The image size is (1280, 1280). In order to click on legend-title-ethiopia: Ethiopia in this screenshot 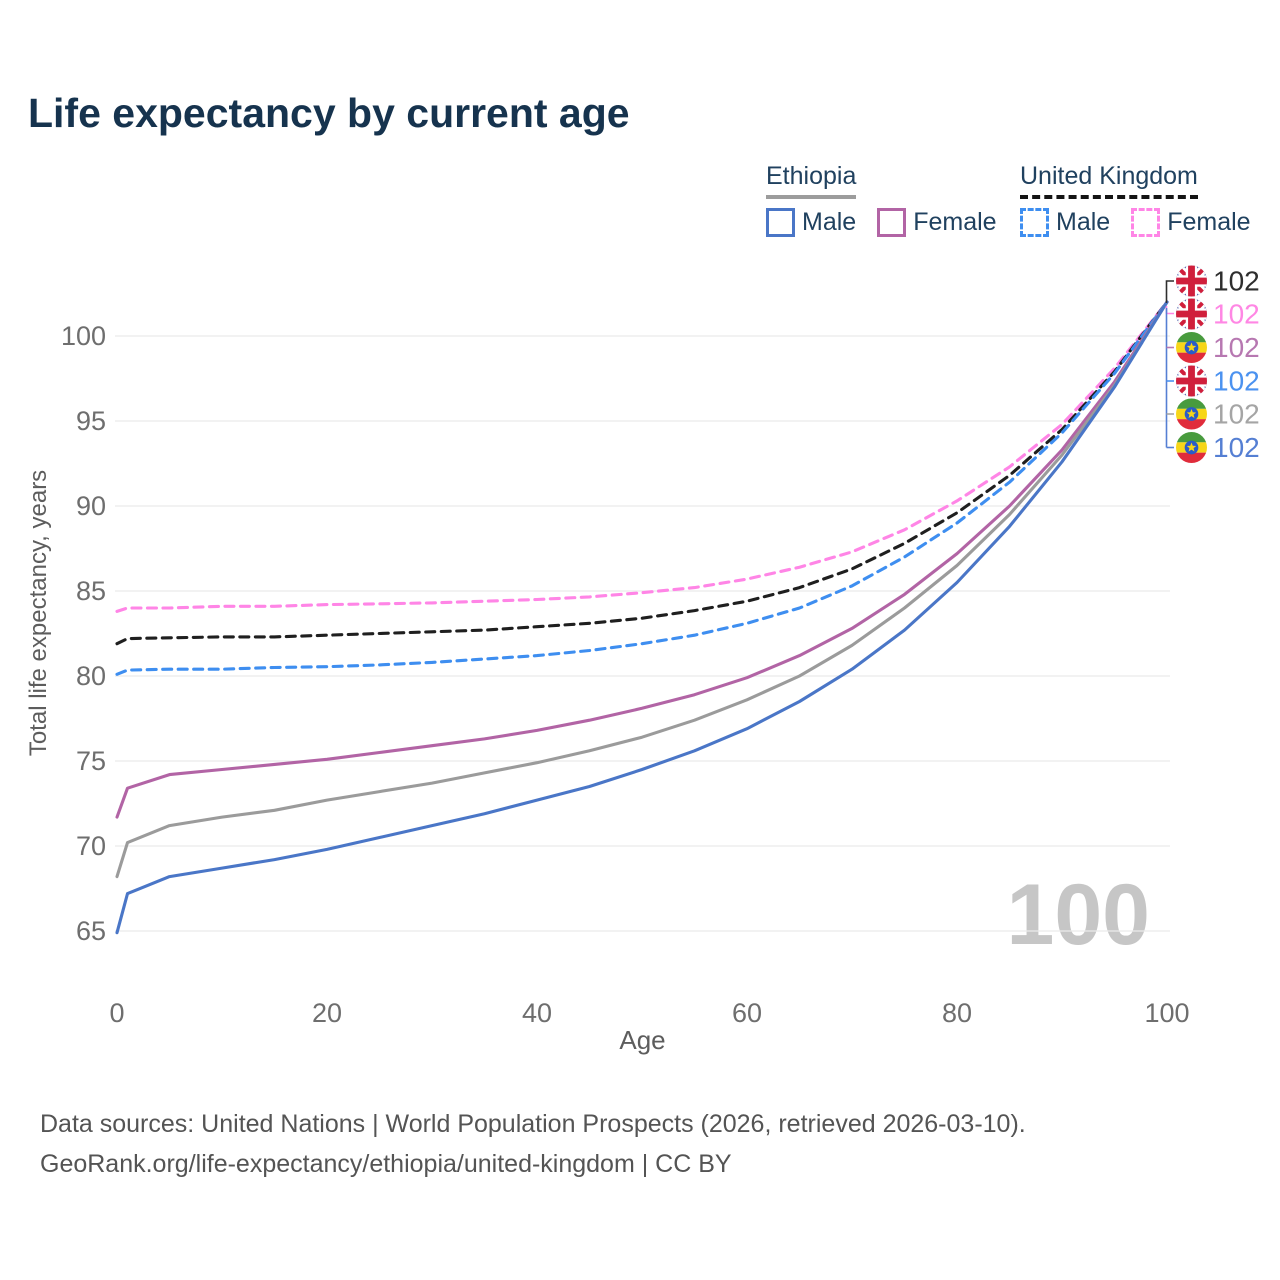, I will do `click(811, 180)`.